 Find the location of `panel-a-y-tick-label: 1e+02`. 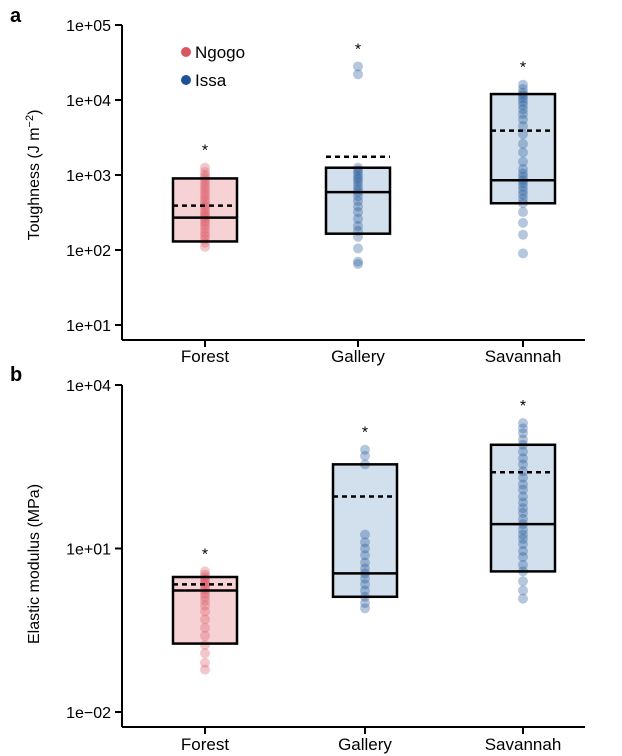

panel-a-y-tick-label: 1e+02 is located at coordinates (88, 251).